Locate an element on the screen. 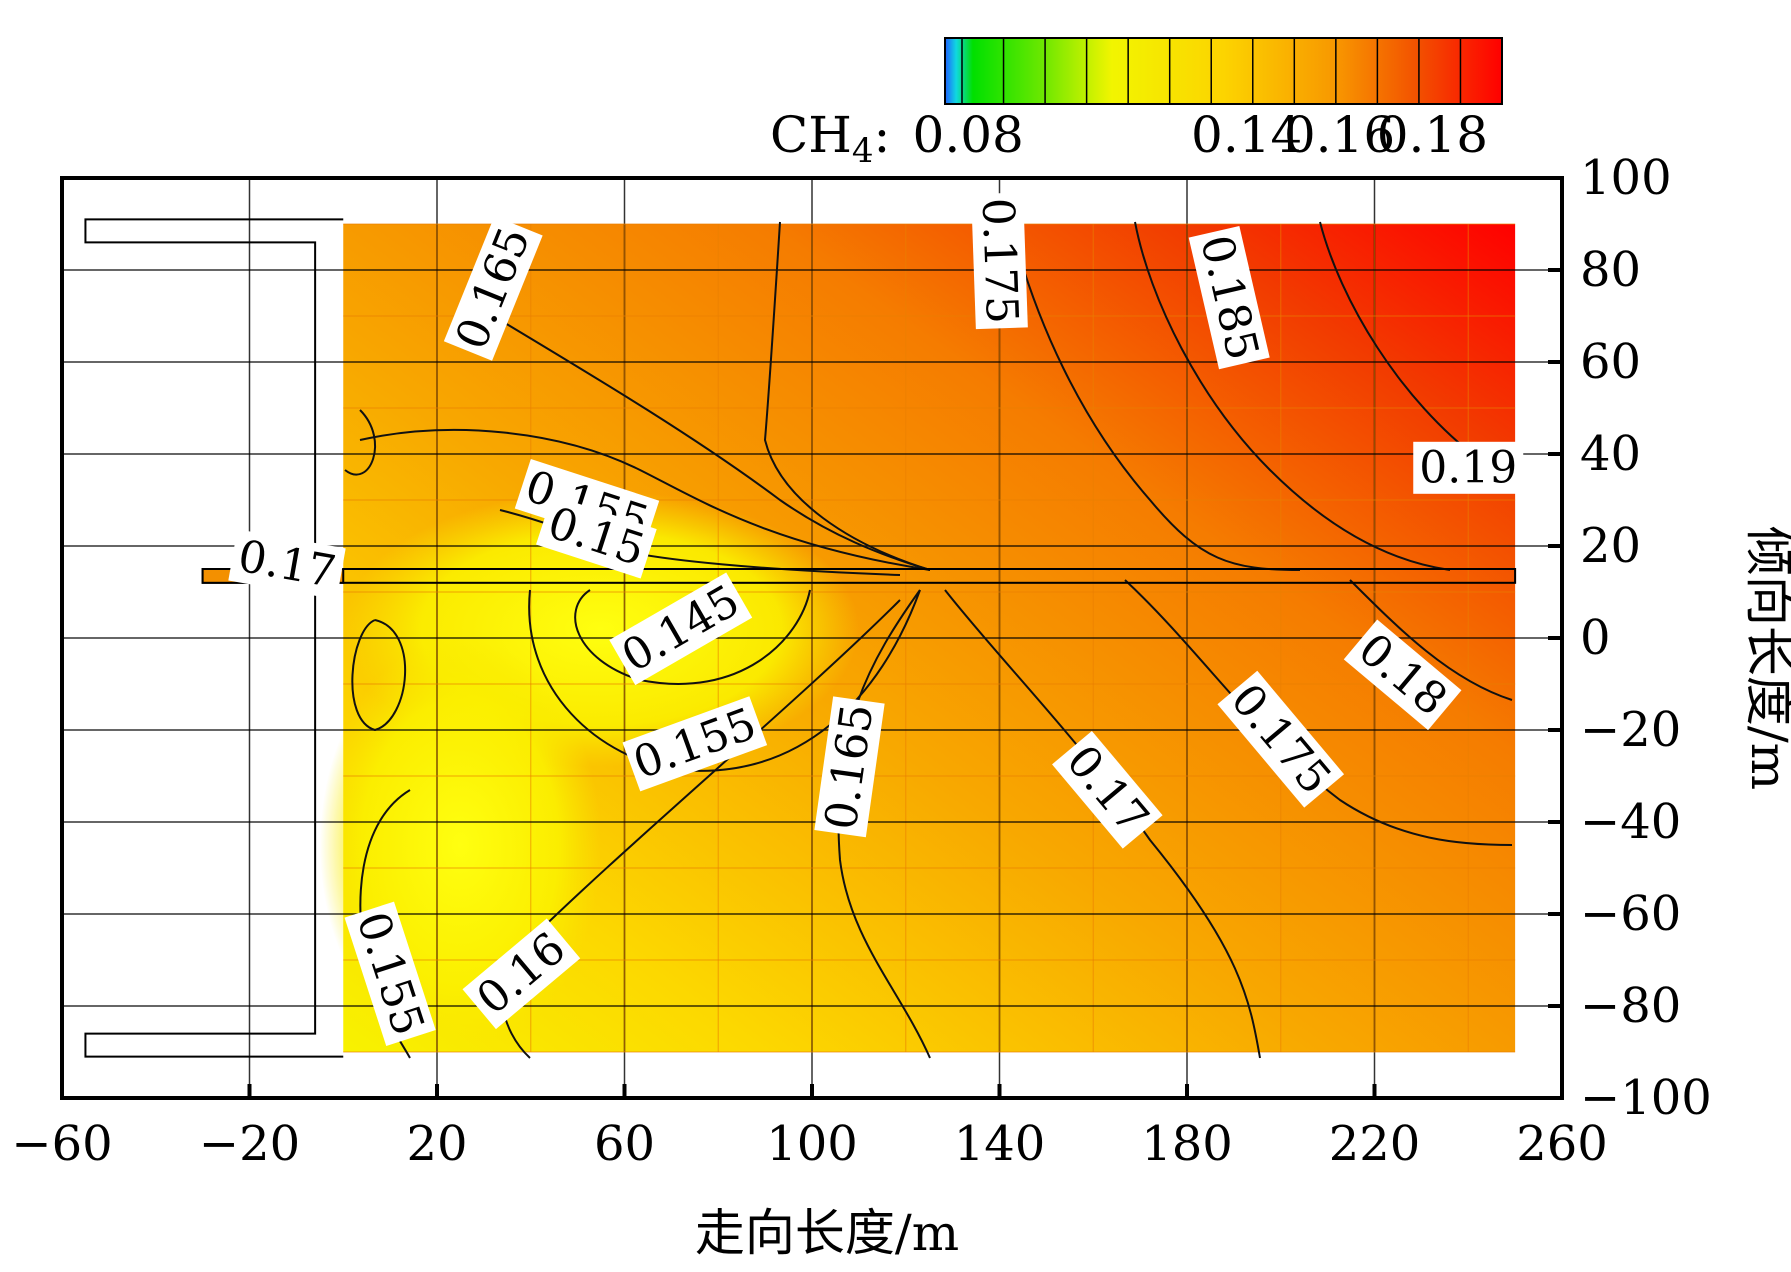  colorbar: CH4: 0.08 0.140.160.18 is located at coordinates (1136, 104).